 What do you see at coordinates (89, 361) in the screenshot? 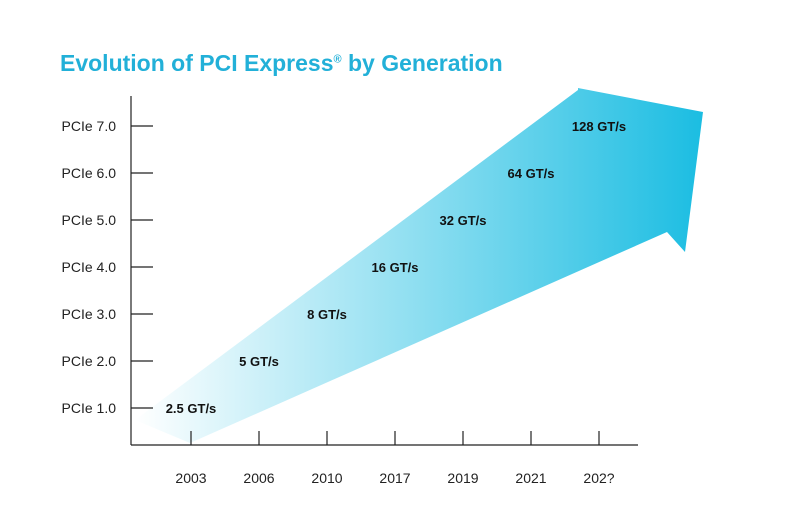
I see `y-tick-label: PCIe 2.0` at bounding box center [89, 361].